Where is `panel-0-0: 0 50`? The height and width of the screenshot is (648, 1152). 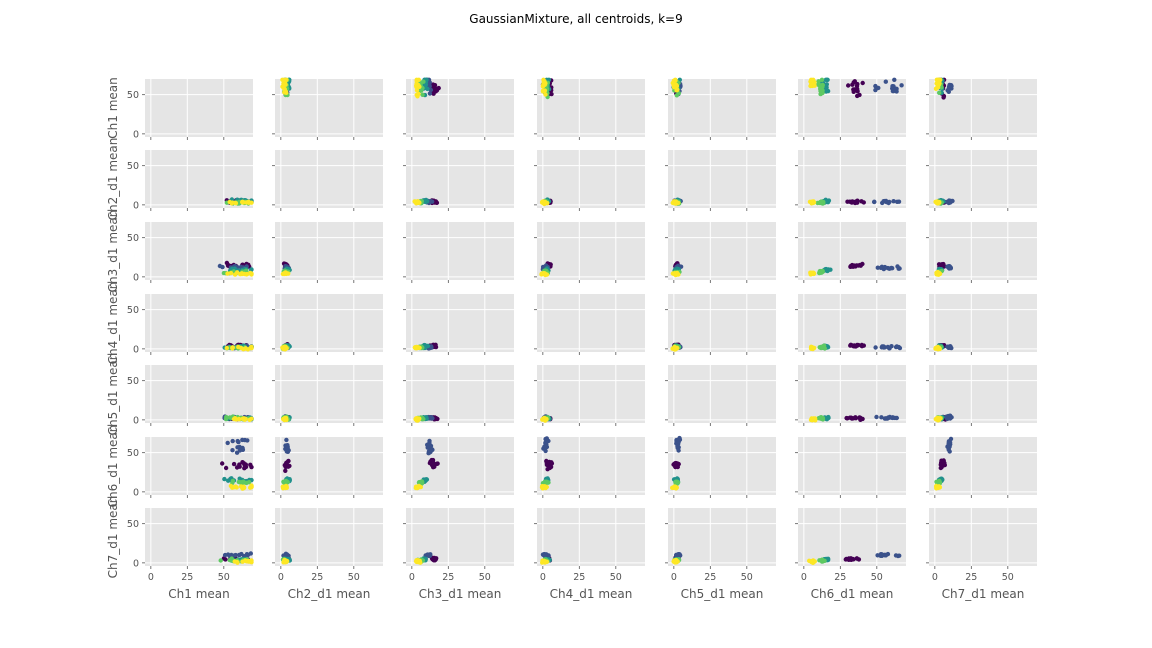 panel-0-0: 0 50 is located at coordinates (190, 109).